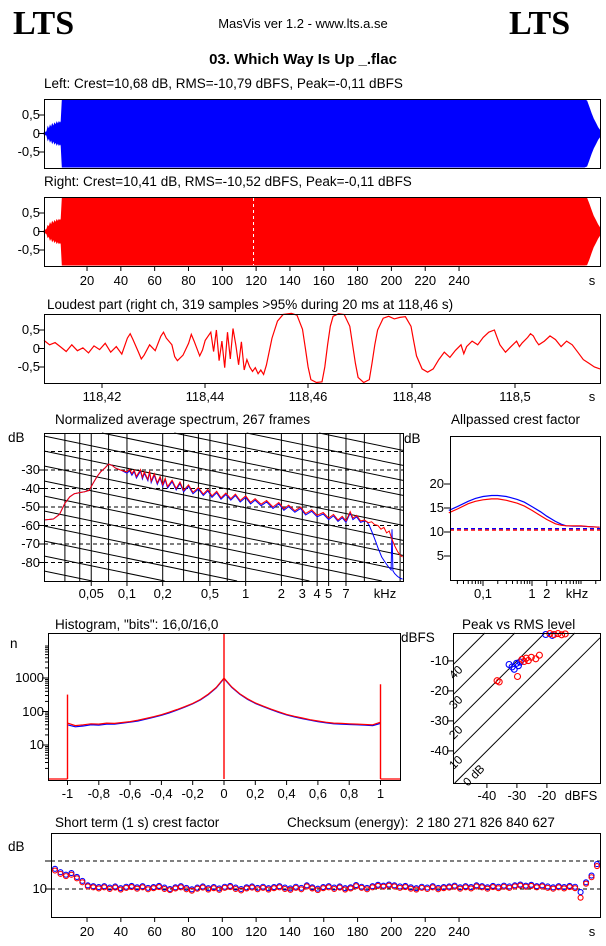  I want to click on time-tick-label: 40, so click(121, 280).